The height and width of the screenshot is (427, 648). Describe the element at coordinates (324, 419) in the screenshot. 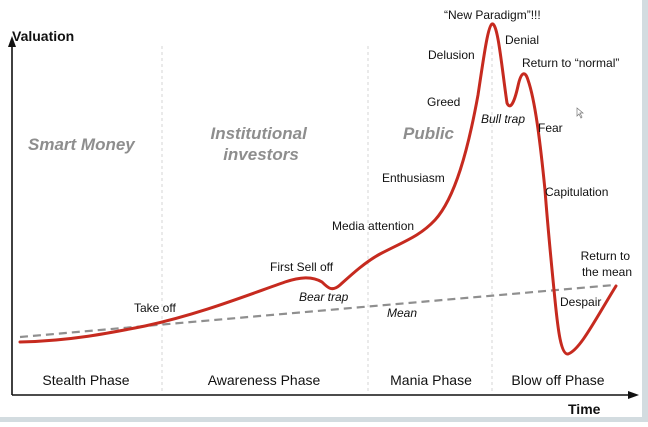

I see `window-frame-bottom` at that location.